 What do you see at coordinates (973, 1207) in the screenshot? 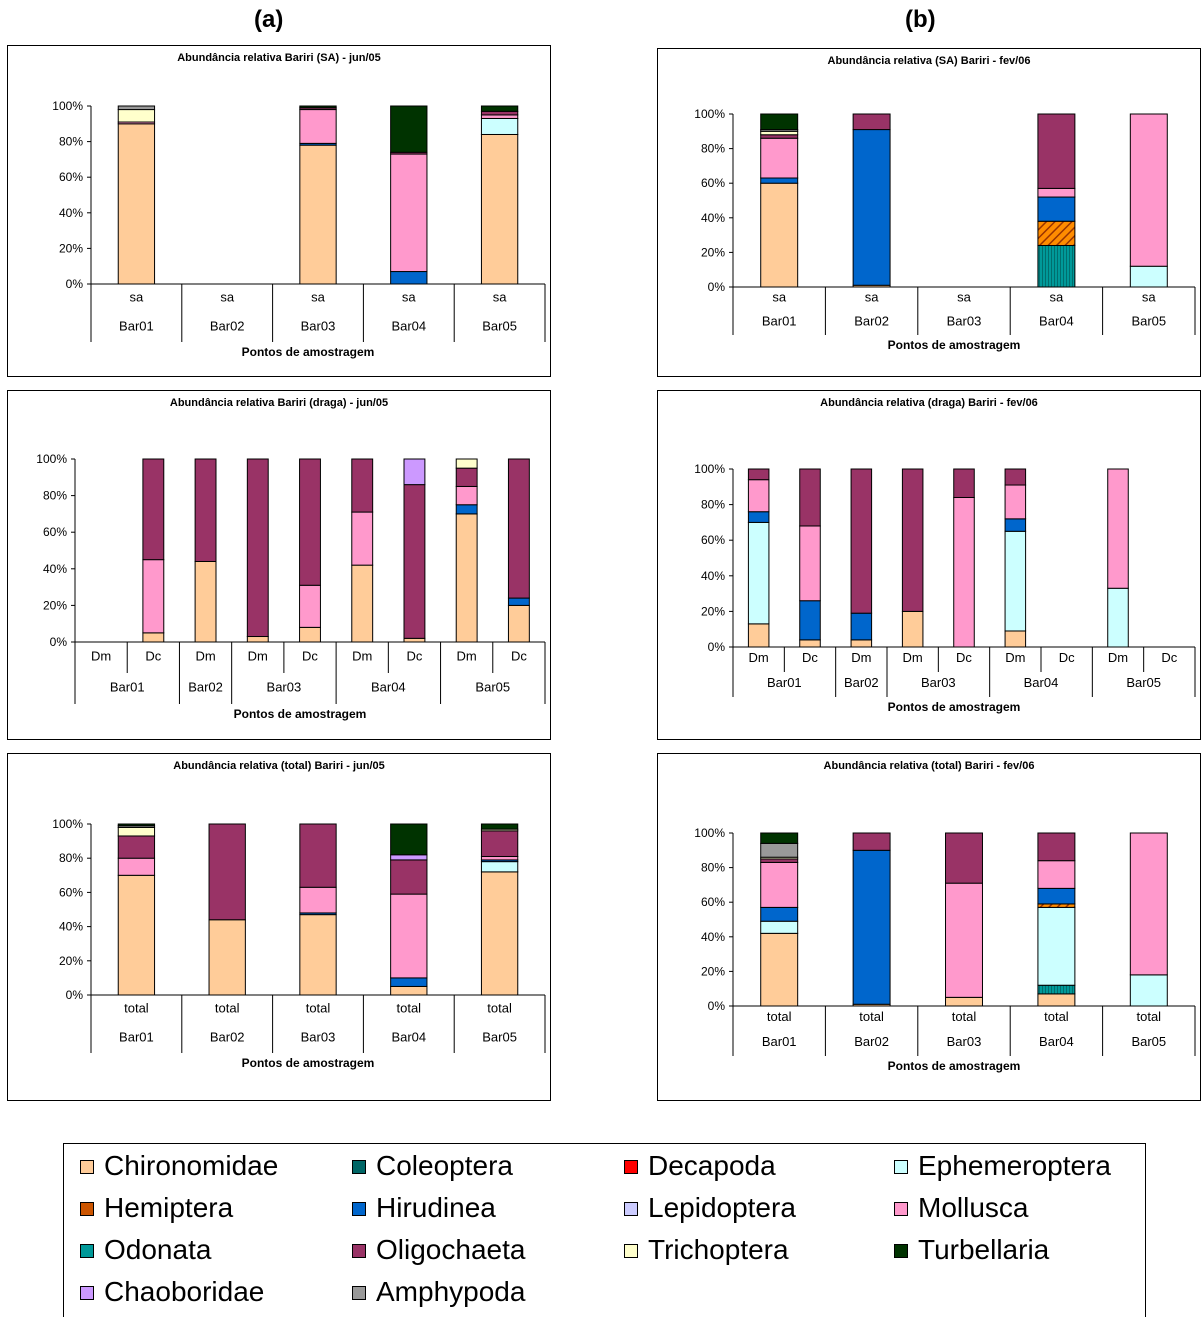
I see `legend-label: Mollusca` at bounding box center [973, 1207].